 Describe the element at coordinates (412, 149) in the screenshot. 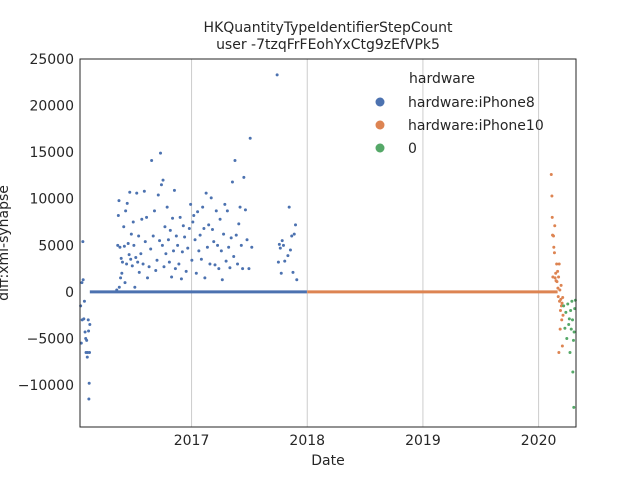

I see `legend-label: 0` at that location.